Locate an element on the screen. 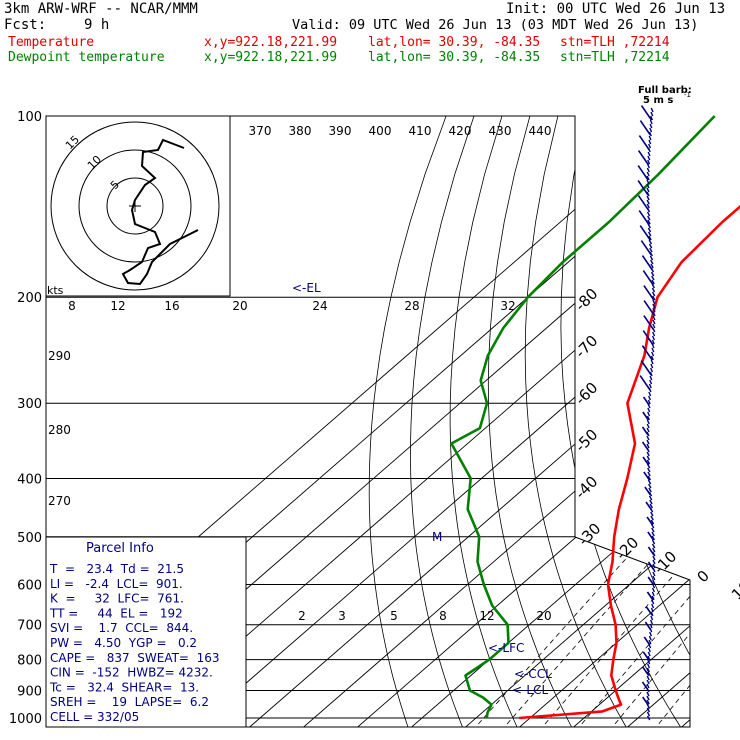 The width and height of the screenshot is (740, 740). temperature-xy: x,y=922.18,221.99 is located at coordinates (271, 42).